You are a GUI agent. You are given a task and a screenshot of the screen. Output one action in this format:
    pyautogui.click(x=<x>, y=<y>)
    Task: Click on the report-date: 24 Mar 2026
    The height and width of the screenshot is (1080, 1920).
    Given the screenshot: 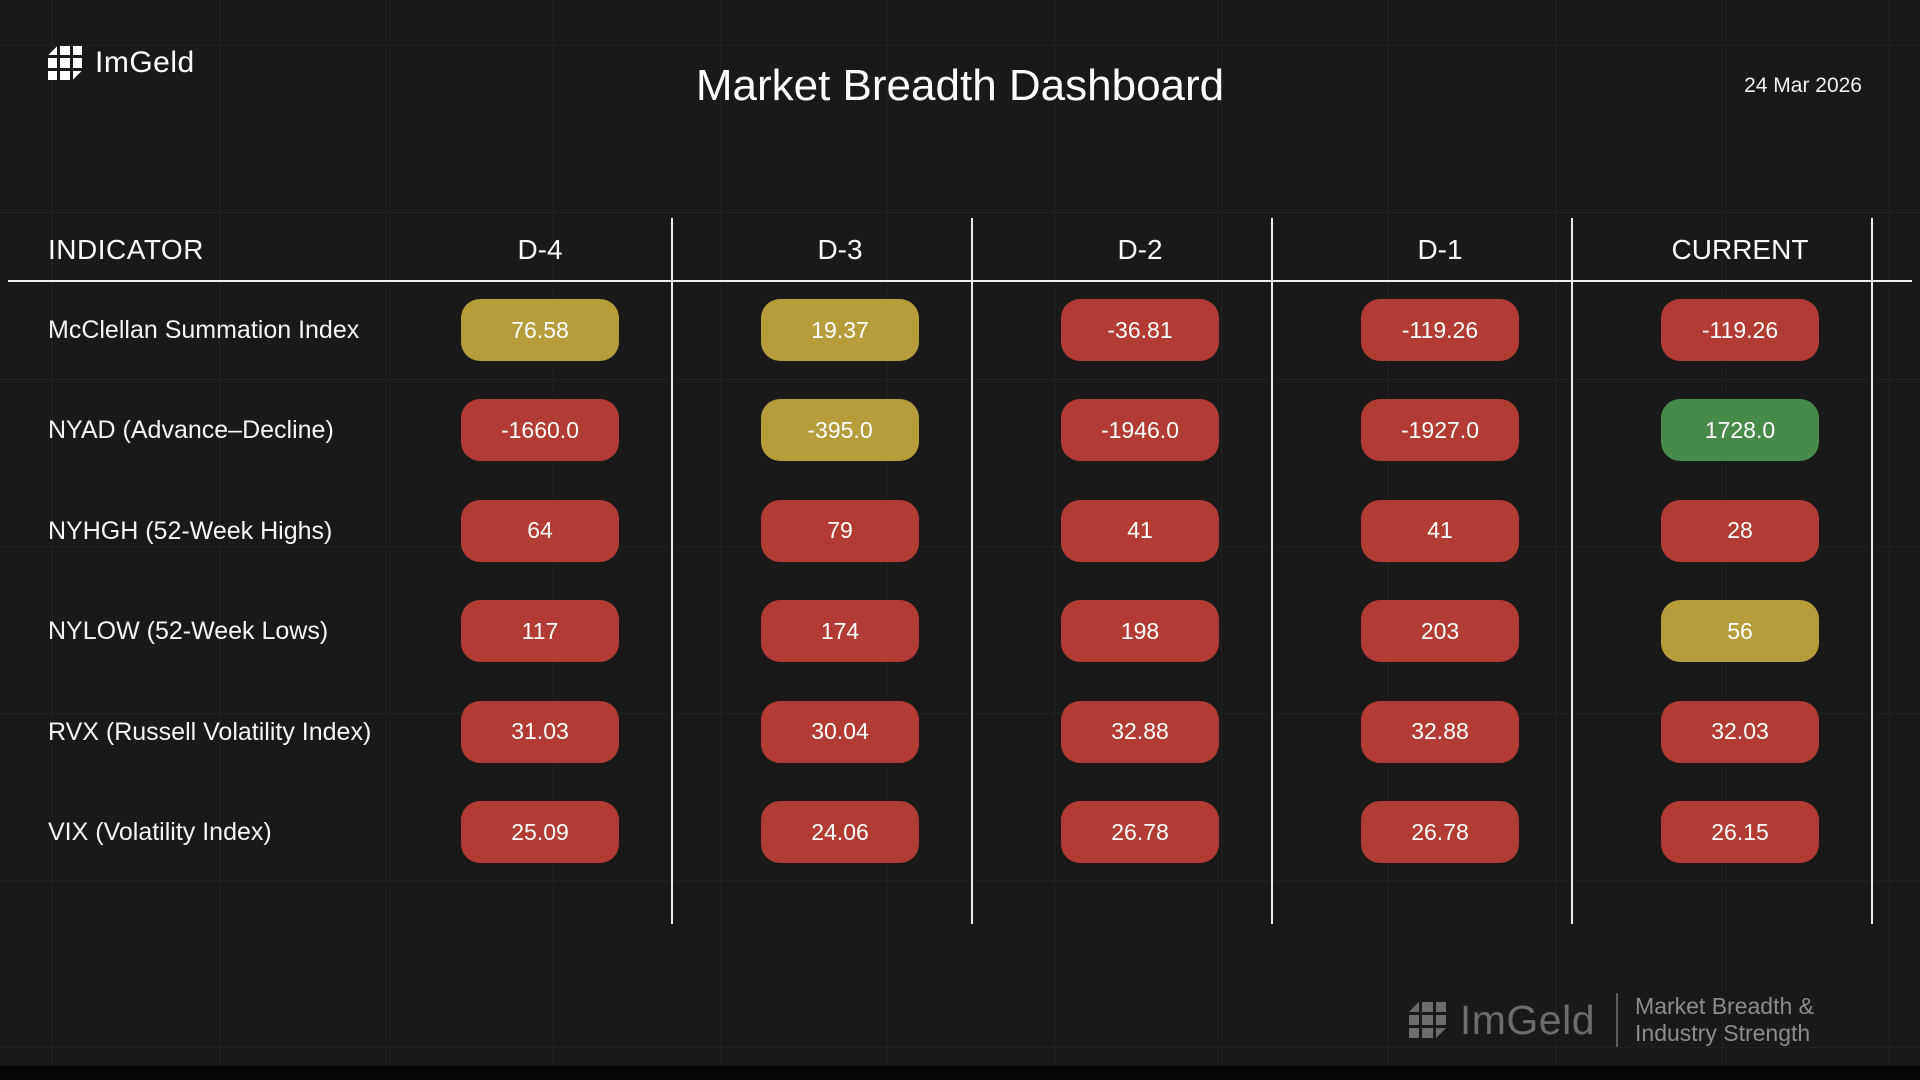 What is the action you would take?
    pyautogui.click(x=1803, y=85)
    